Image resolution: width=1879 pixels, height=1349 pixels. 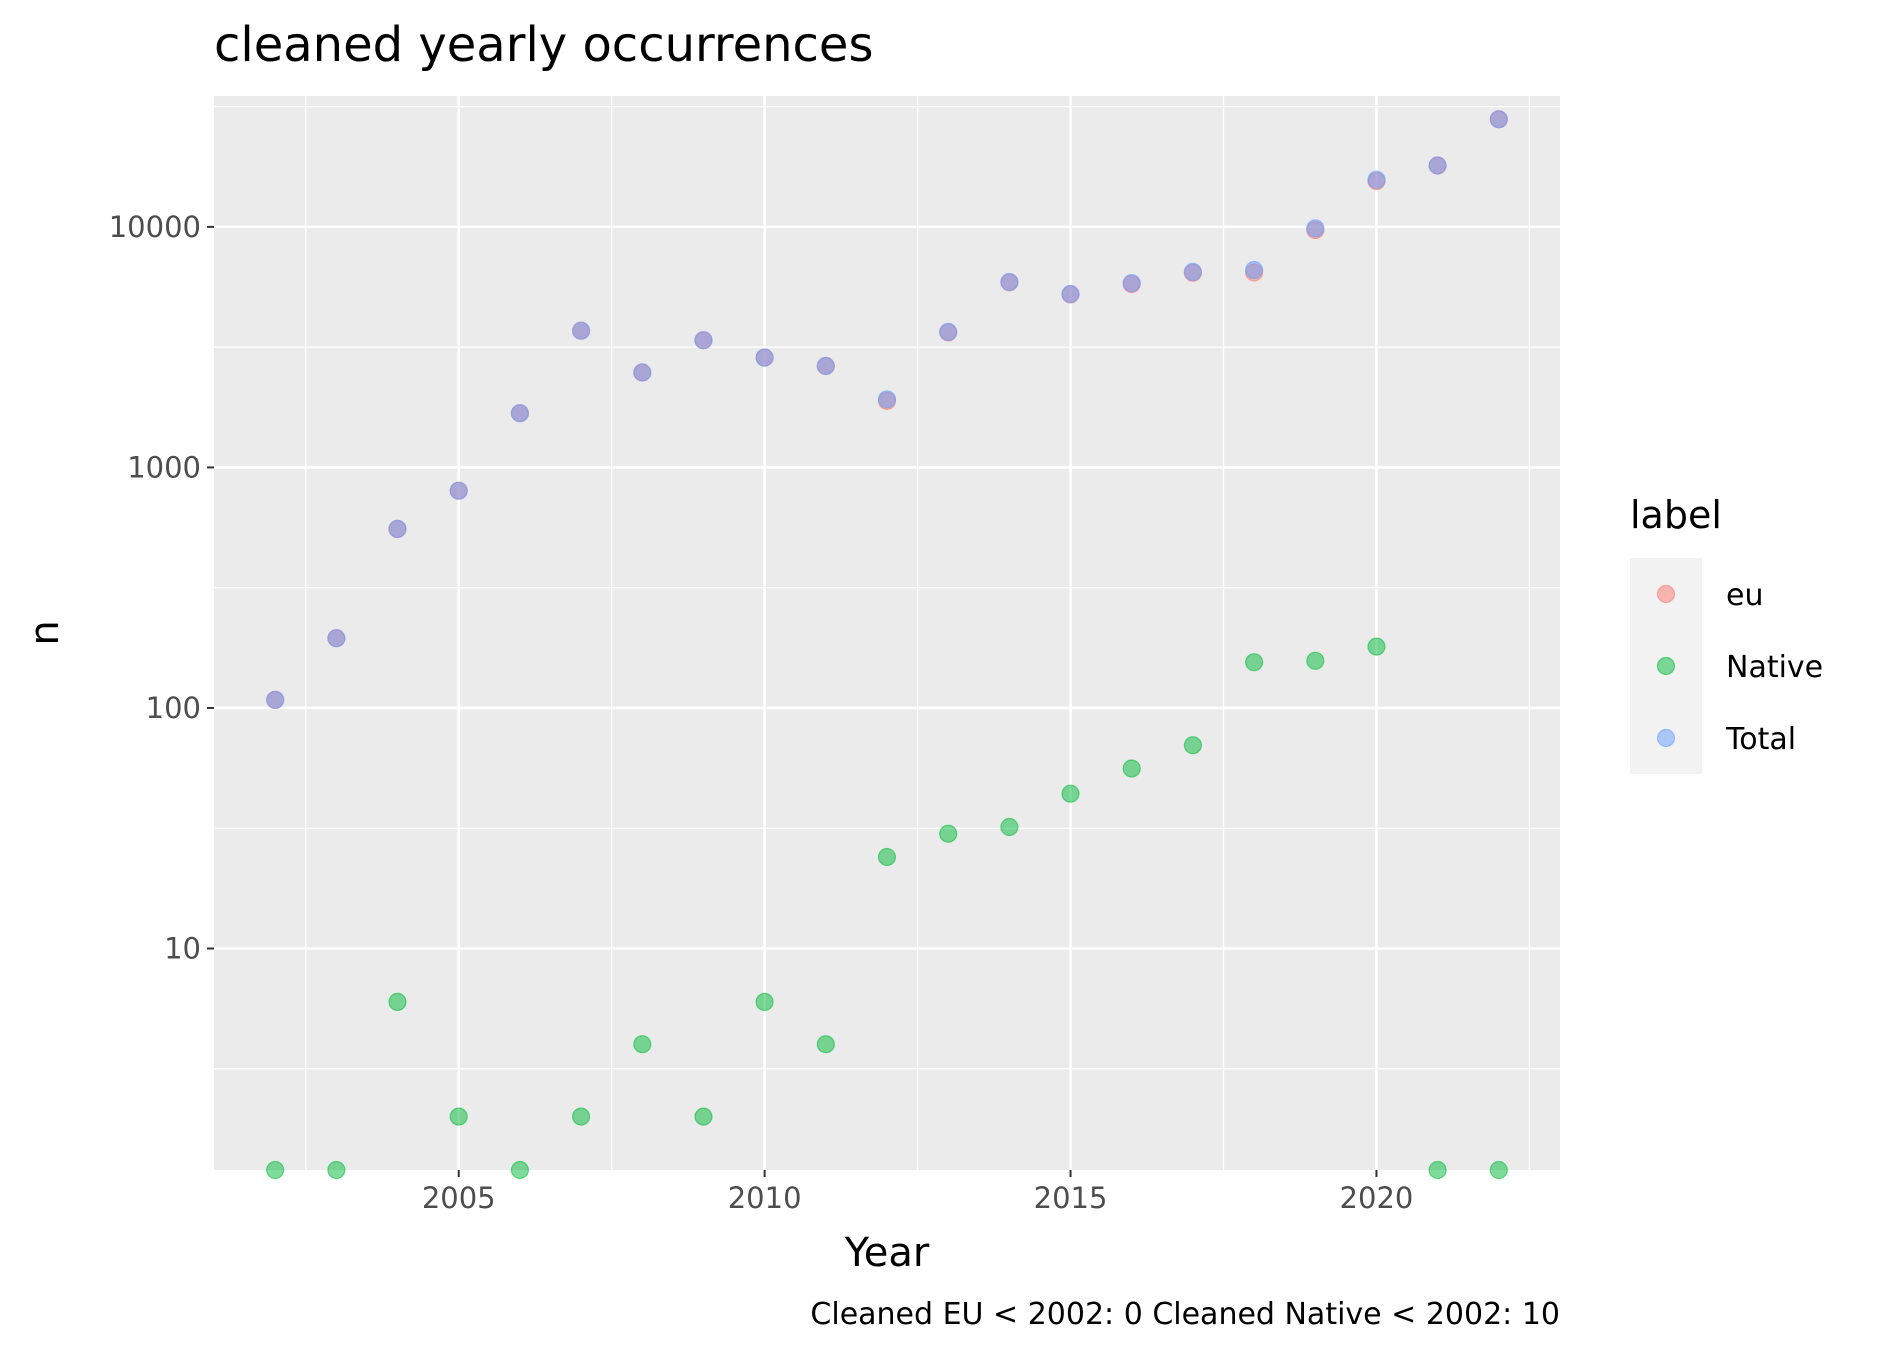 I want to click on point-total-2022, so click(x=1498, y=119).